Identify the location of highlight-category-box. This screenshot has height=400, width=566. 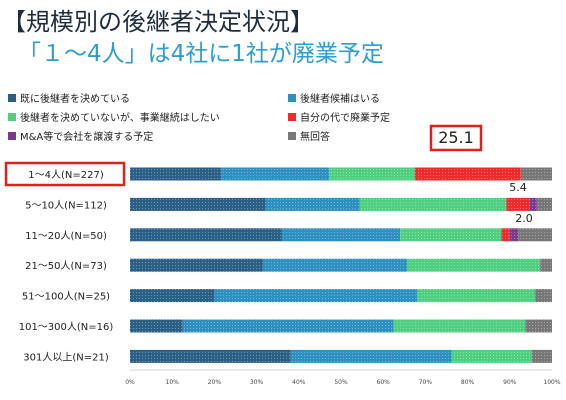
(65, 174).